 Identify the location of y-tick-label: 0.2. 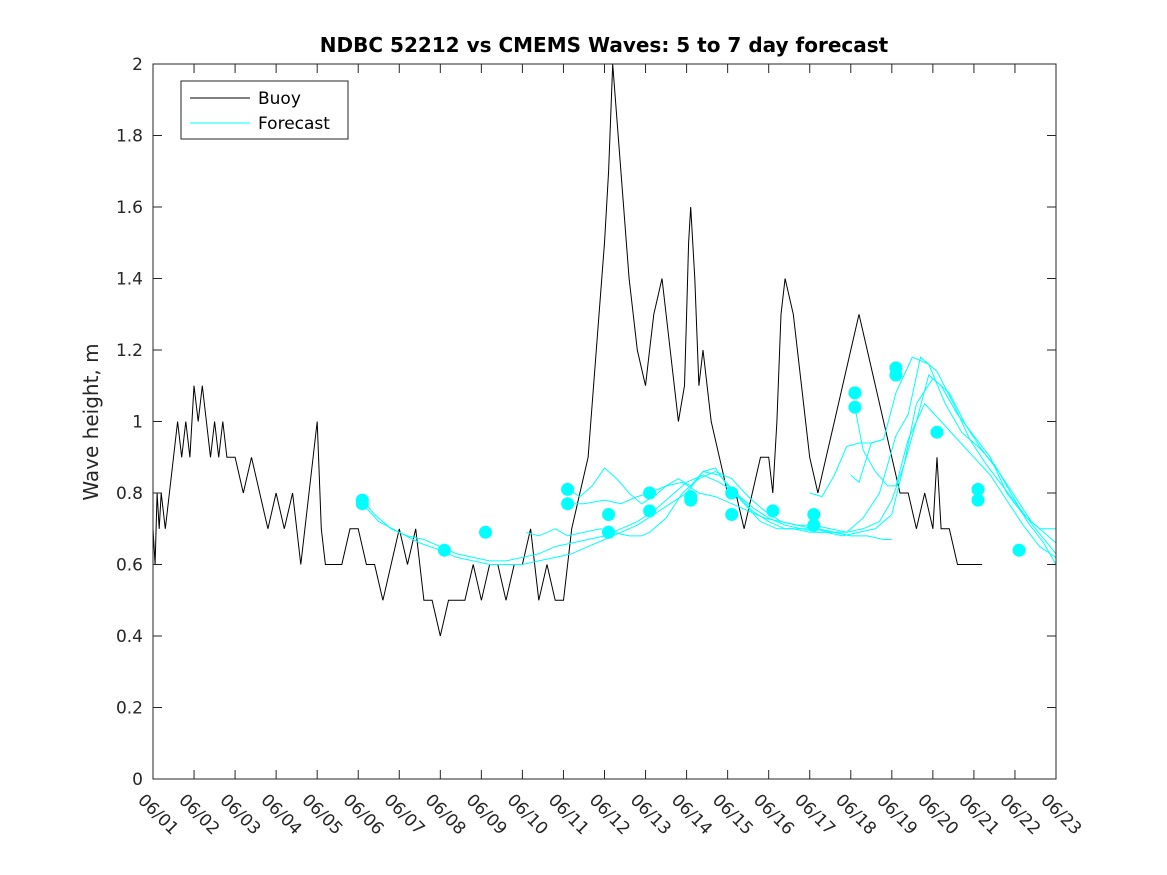
(129, 709).